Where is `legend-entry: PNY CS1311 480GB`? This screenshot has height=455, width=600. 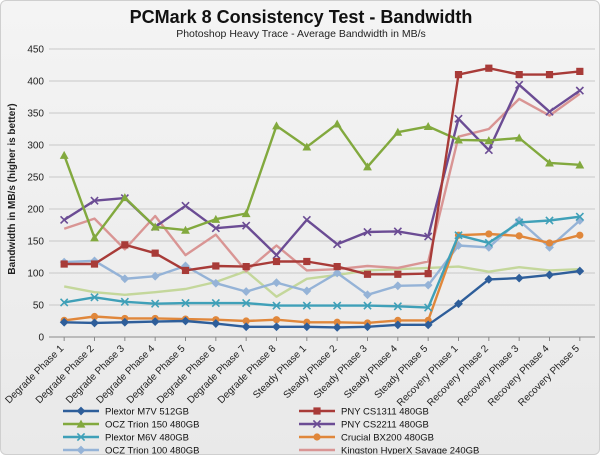
legend-entry: PNY CS1311 480GB is located at coordinates (364, 412).